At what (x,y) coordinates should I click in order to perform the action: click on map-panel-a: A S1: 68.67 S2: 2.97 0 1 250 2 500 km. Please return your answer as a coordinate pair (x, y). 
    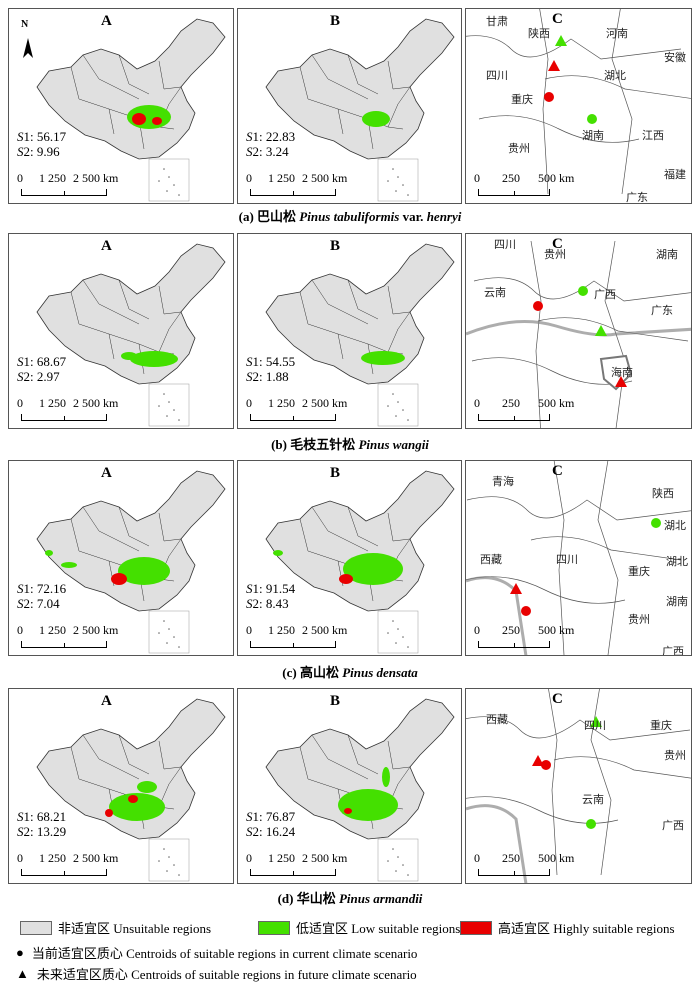
    Looking at the image, I should click on (121, 331).